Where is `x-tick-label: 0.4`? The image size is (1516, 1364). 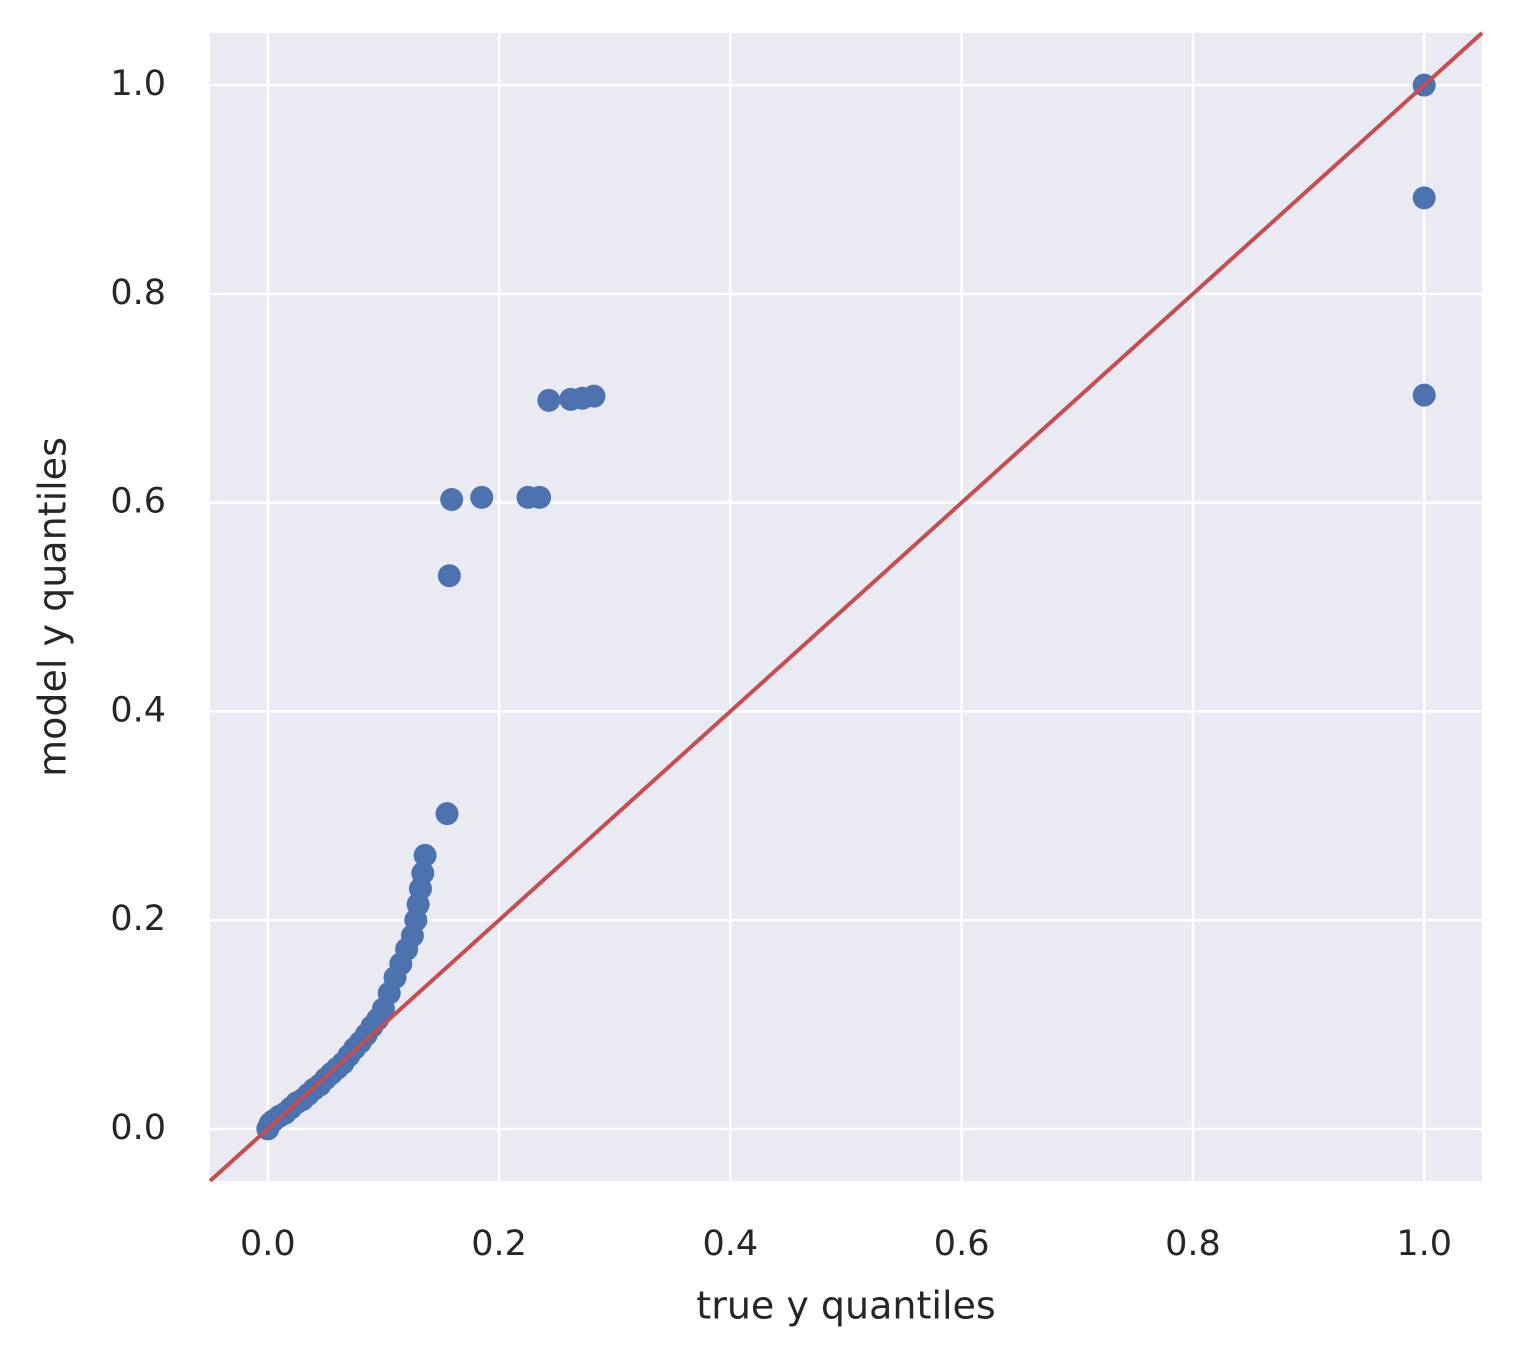
x-tick-label: 0.4 is located at coordinates (731, 1244).